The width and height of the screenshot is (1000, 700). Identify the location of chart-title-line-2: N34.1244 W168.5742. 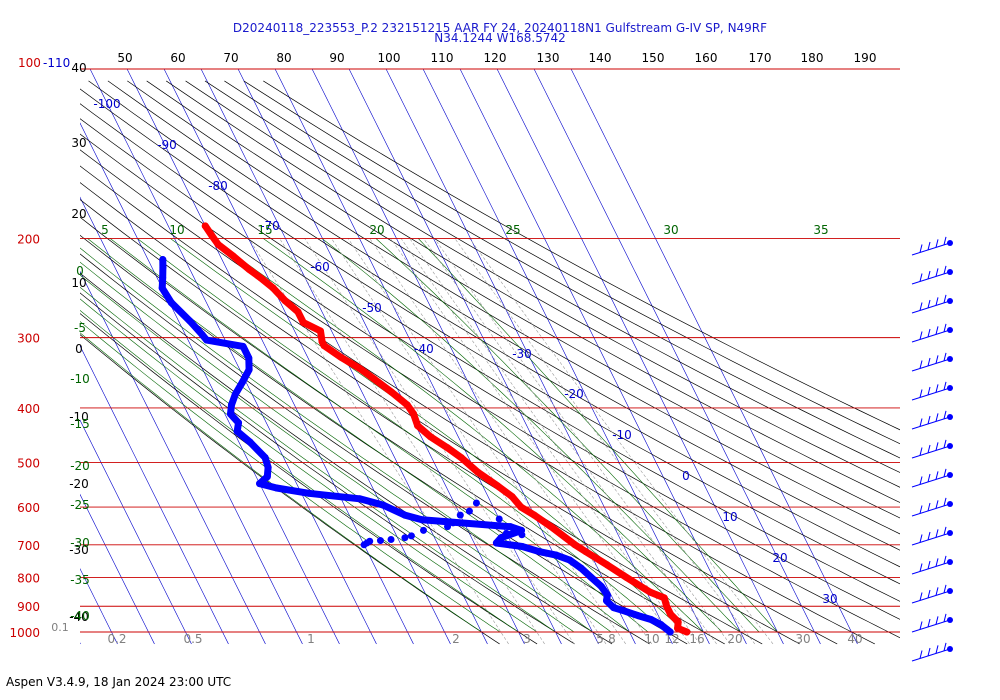
(500, 38).